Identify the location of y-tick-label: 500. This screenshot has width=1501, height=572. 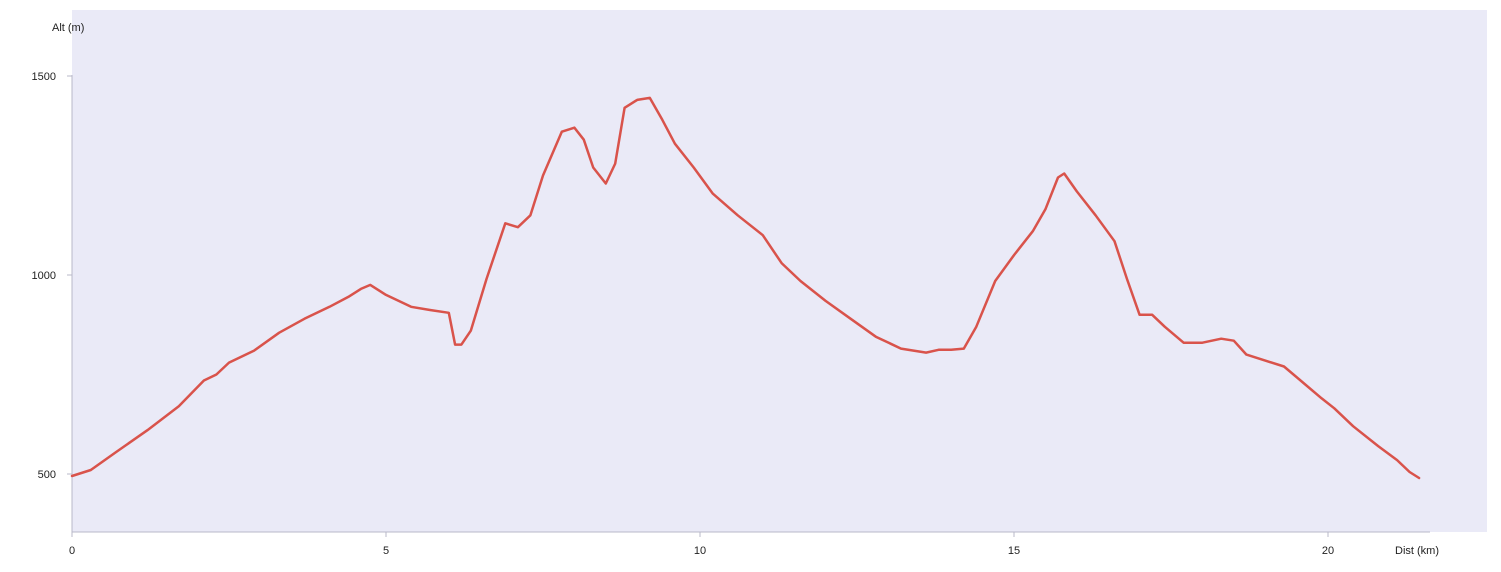
(47, 475).